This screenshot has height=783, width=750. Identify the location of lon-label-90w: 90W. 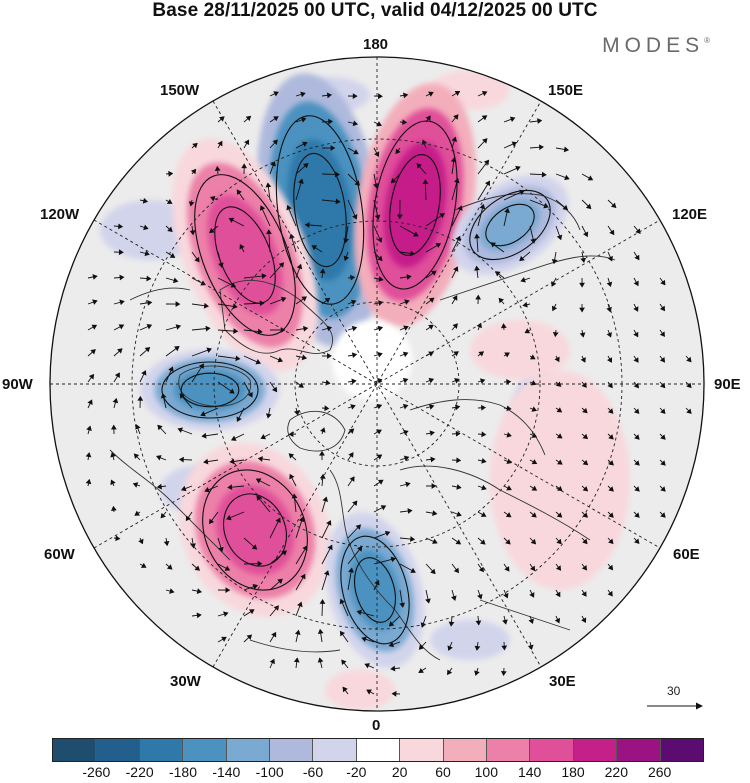
(17, 384).